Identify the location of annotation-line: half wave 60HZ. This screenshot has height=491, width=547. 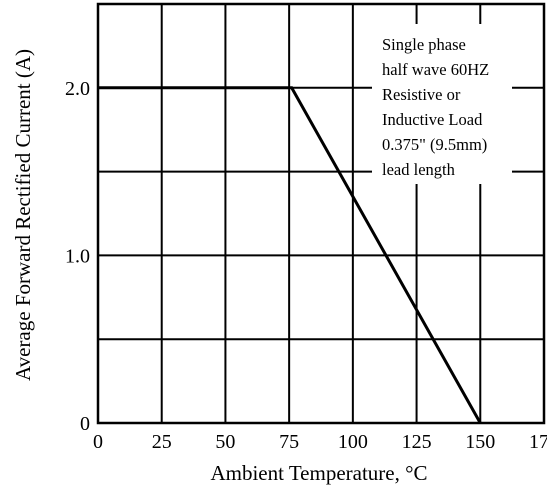
(435, 69).